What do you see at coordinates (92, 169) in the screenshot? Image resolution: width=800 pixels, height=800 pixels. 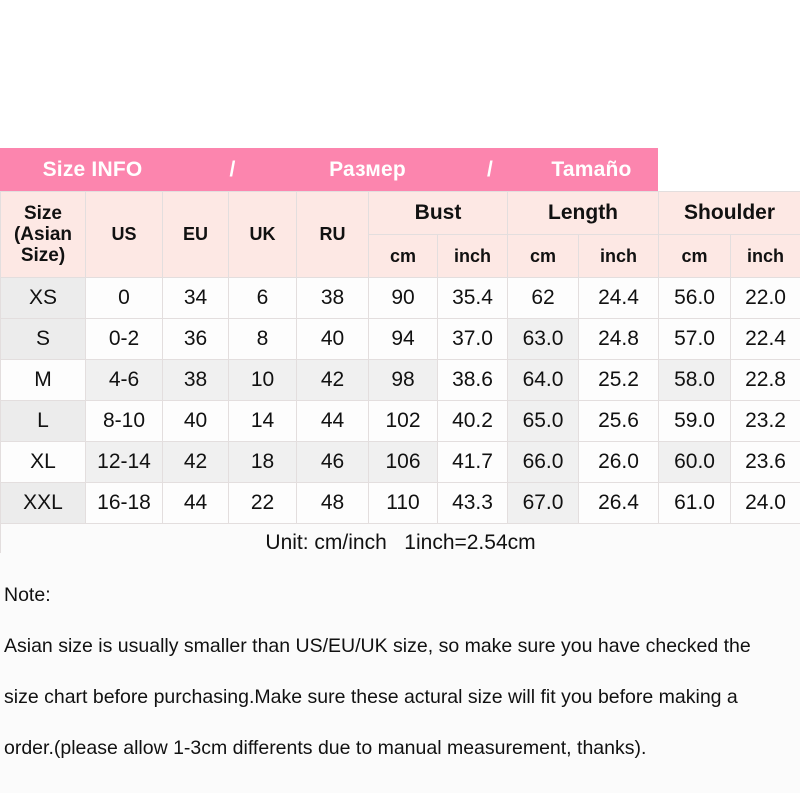 I see `banner-size-info-label: Size INFO` at bounding box center [92, 169].